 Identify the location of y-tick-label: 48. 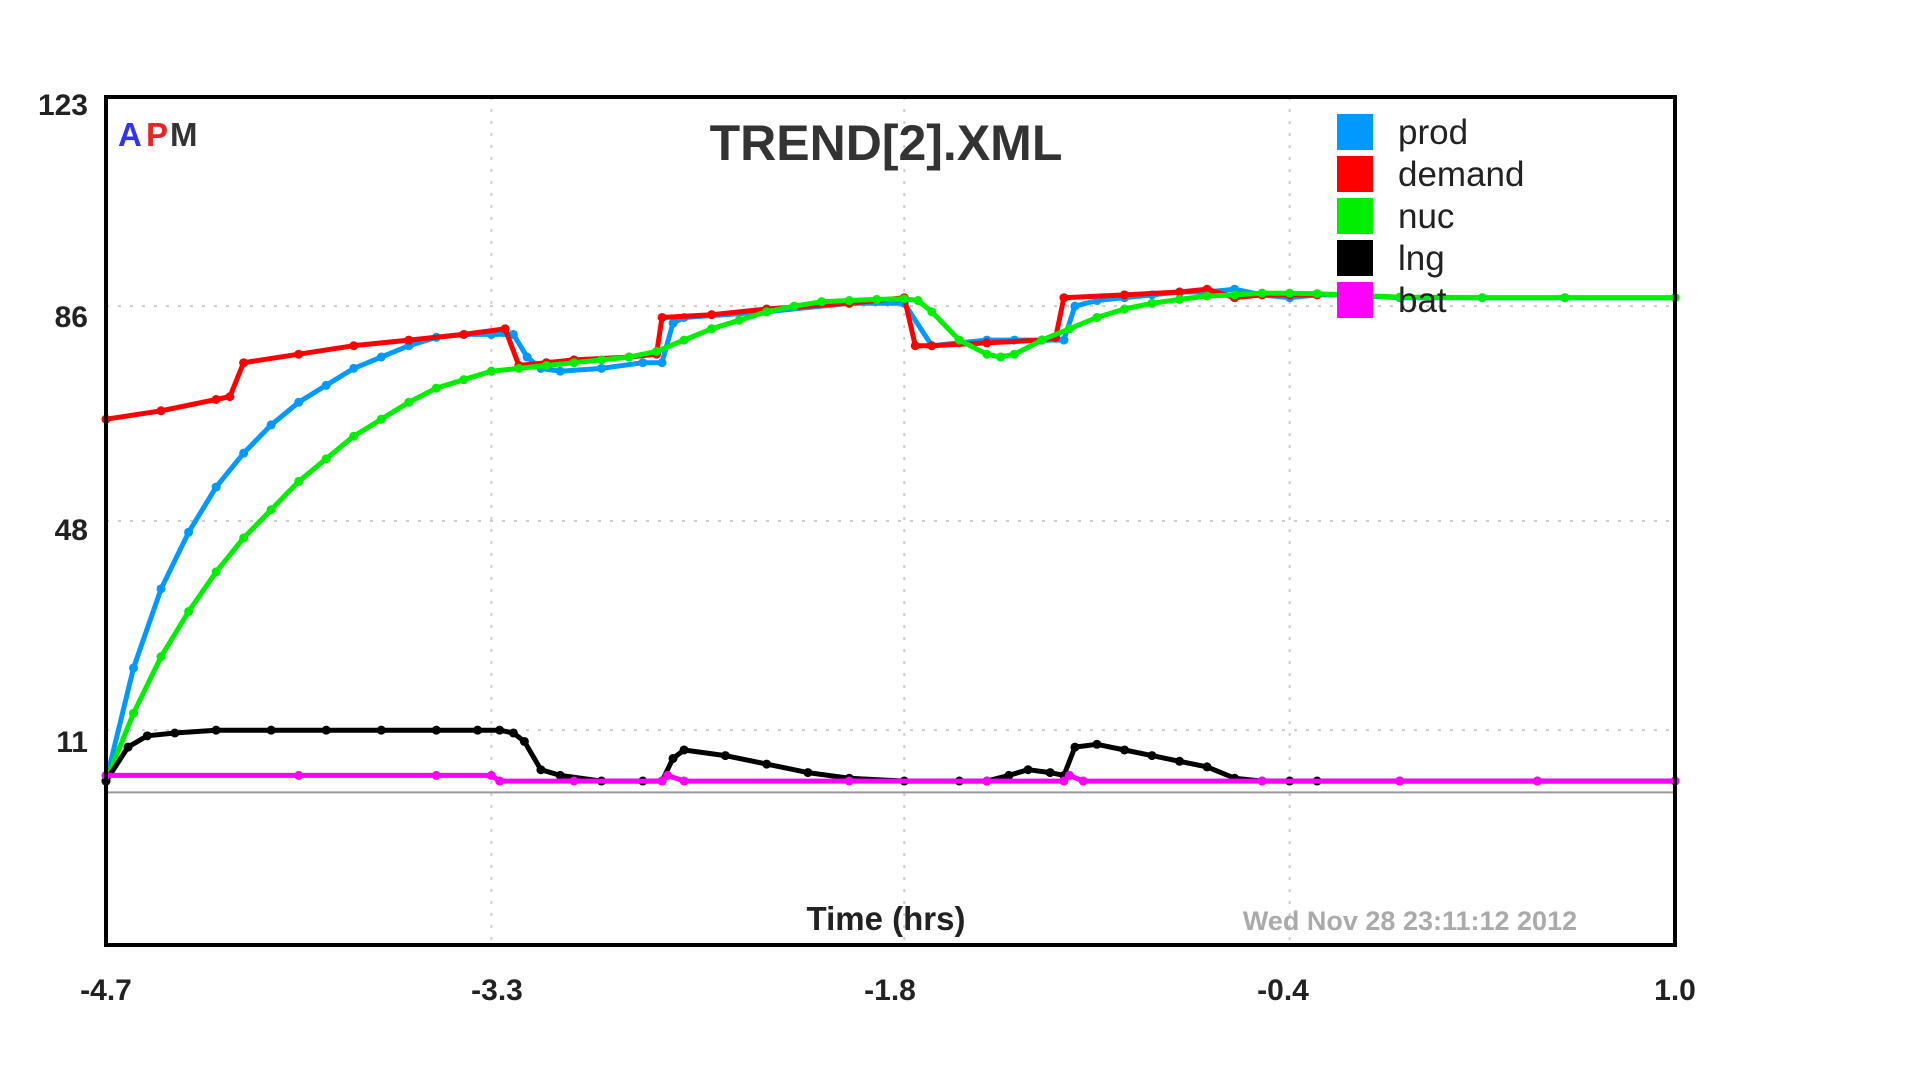
(71, 530).